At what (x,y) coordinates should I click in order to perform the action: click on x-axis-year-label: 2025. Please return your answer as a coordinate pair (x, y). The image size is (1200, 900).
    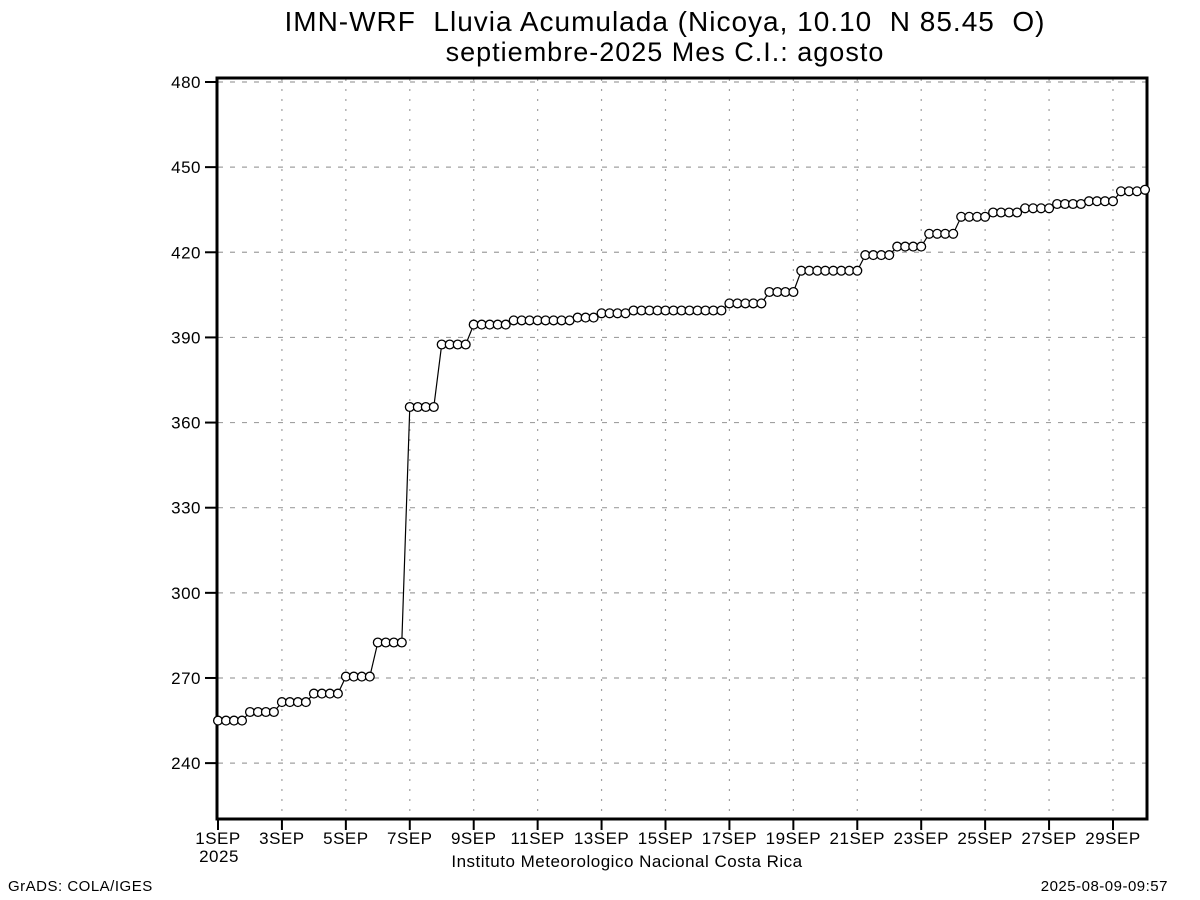
    Looking at the image, I should click on (219, 856).